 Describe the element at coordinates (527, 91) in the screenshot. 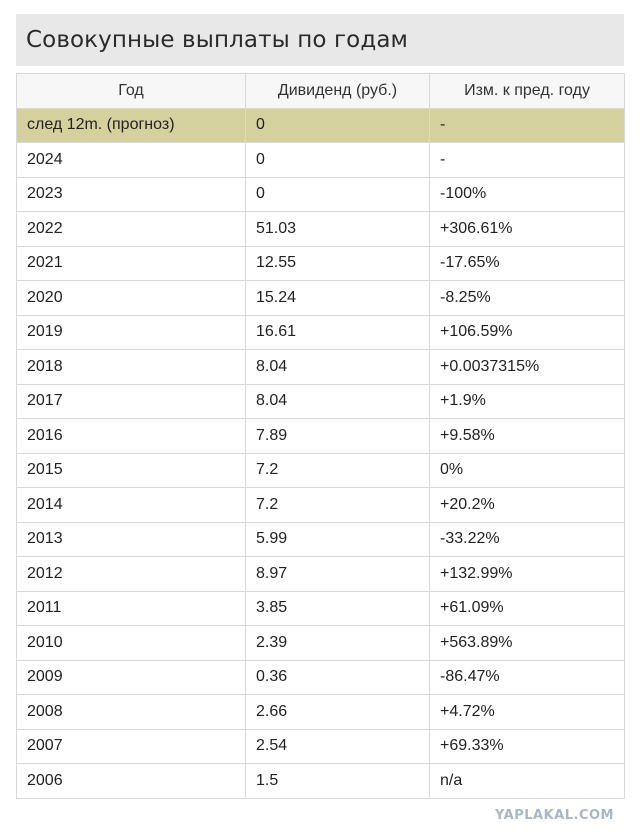

I see `column-header-change: Изм. к пред. году` at that location.